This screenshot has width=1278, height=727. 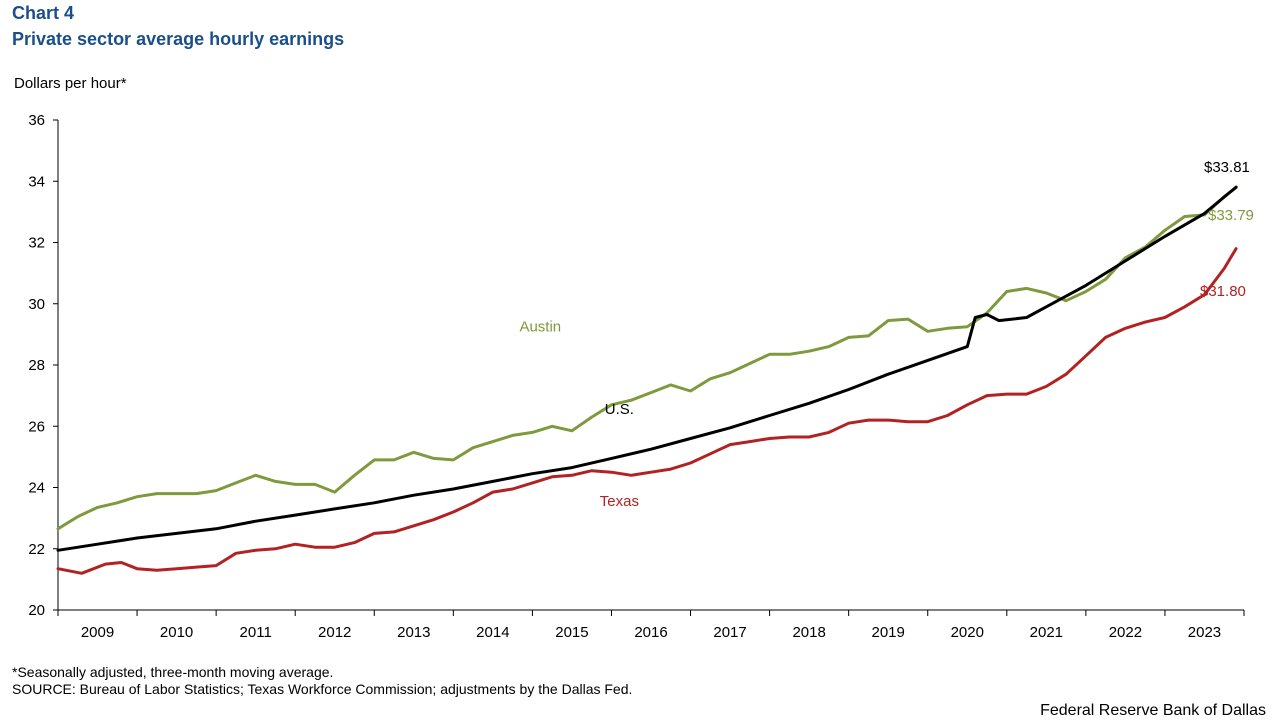 What do you see at coordinates (1204, 632) in the screenshot?
I see `x-tick-label: 2023` at bounding box center [1204, 632].